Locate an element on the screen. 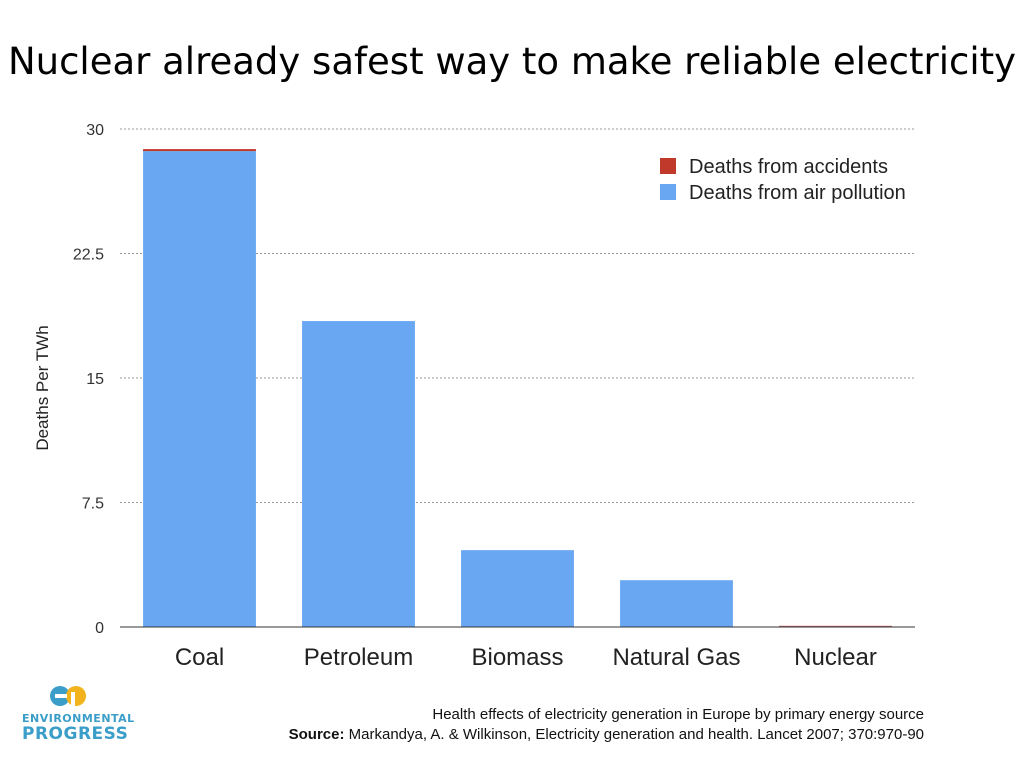 This screenshot has height=768, width=1024. legend-label: Deaths from accidents is located at coordinates (788, 167).